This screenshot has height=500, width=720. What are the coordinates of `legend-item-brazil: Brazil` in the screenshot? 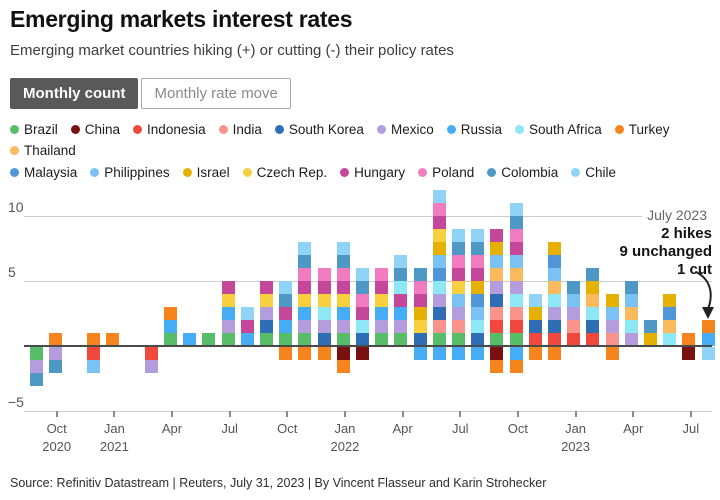 It's located at (34, 129).